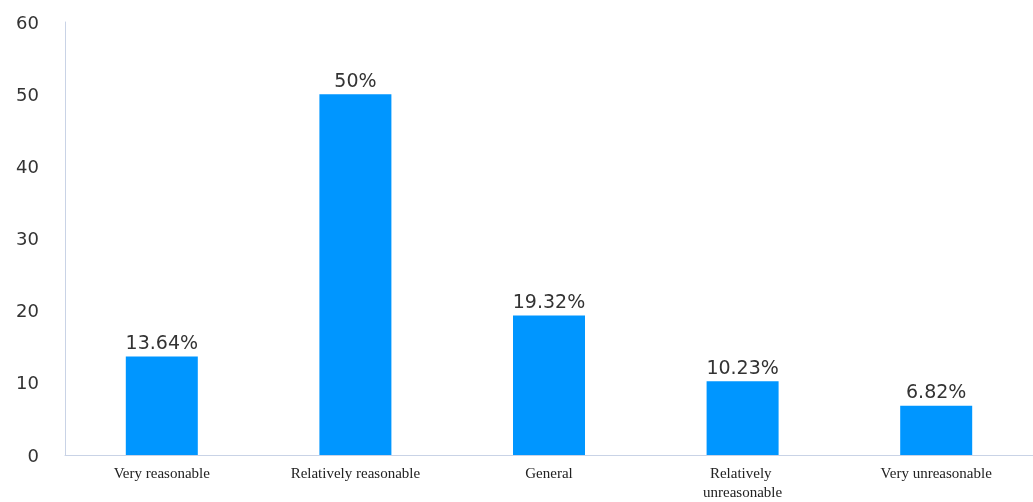  I want to click on data-label: 6.82%, so click(936, 391).